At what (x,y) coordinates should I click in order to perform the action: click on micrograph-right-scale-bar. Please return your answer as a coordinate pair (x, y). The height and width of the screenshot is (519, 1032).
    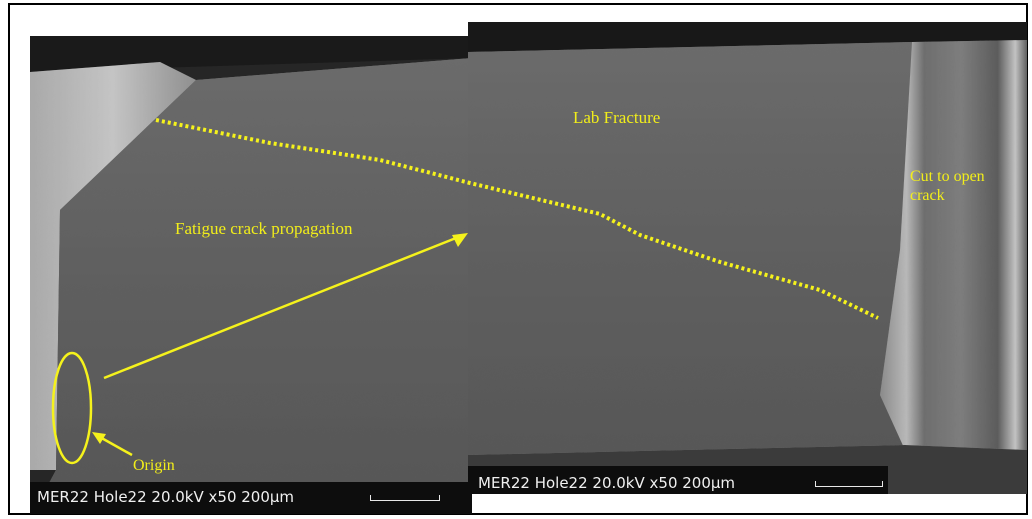
    Looking at the image, I should click on (849, 484).